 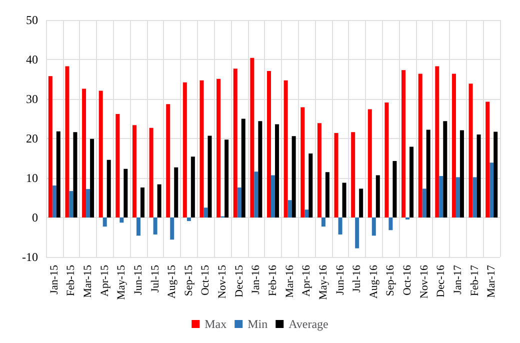 I want to click on legend-label: Average, so click(x=308, y=324).